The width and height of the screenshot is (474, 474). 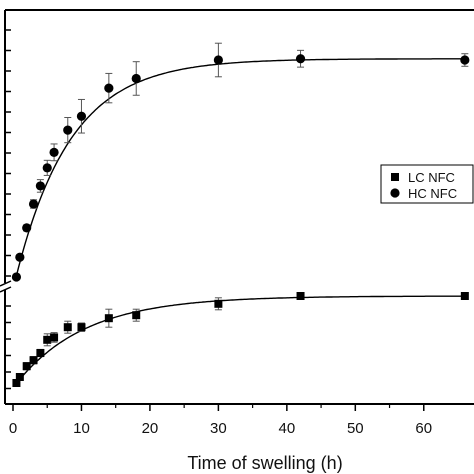 I want to click on x-tick-label: 30, so click(x=218, y=428).